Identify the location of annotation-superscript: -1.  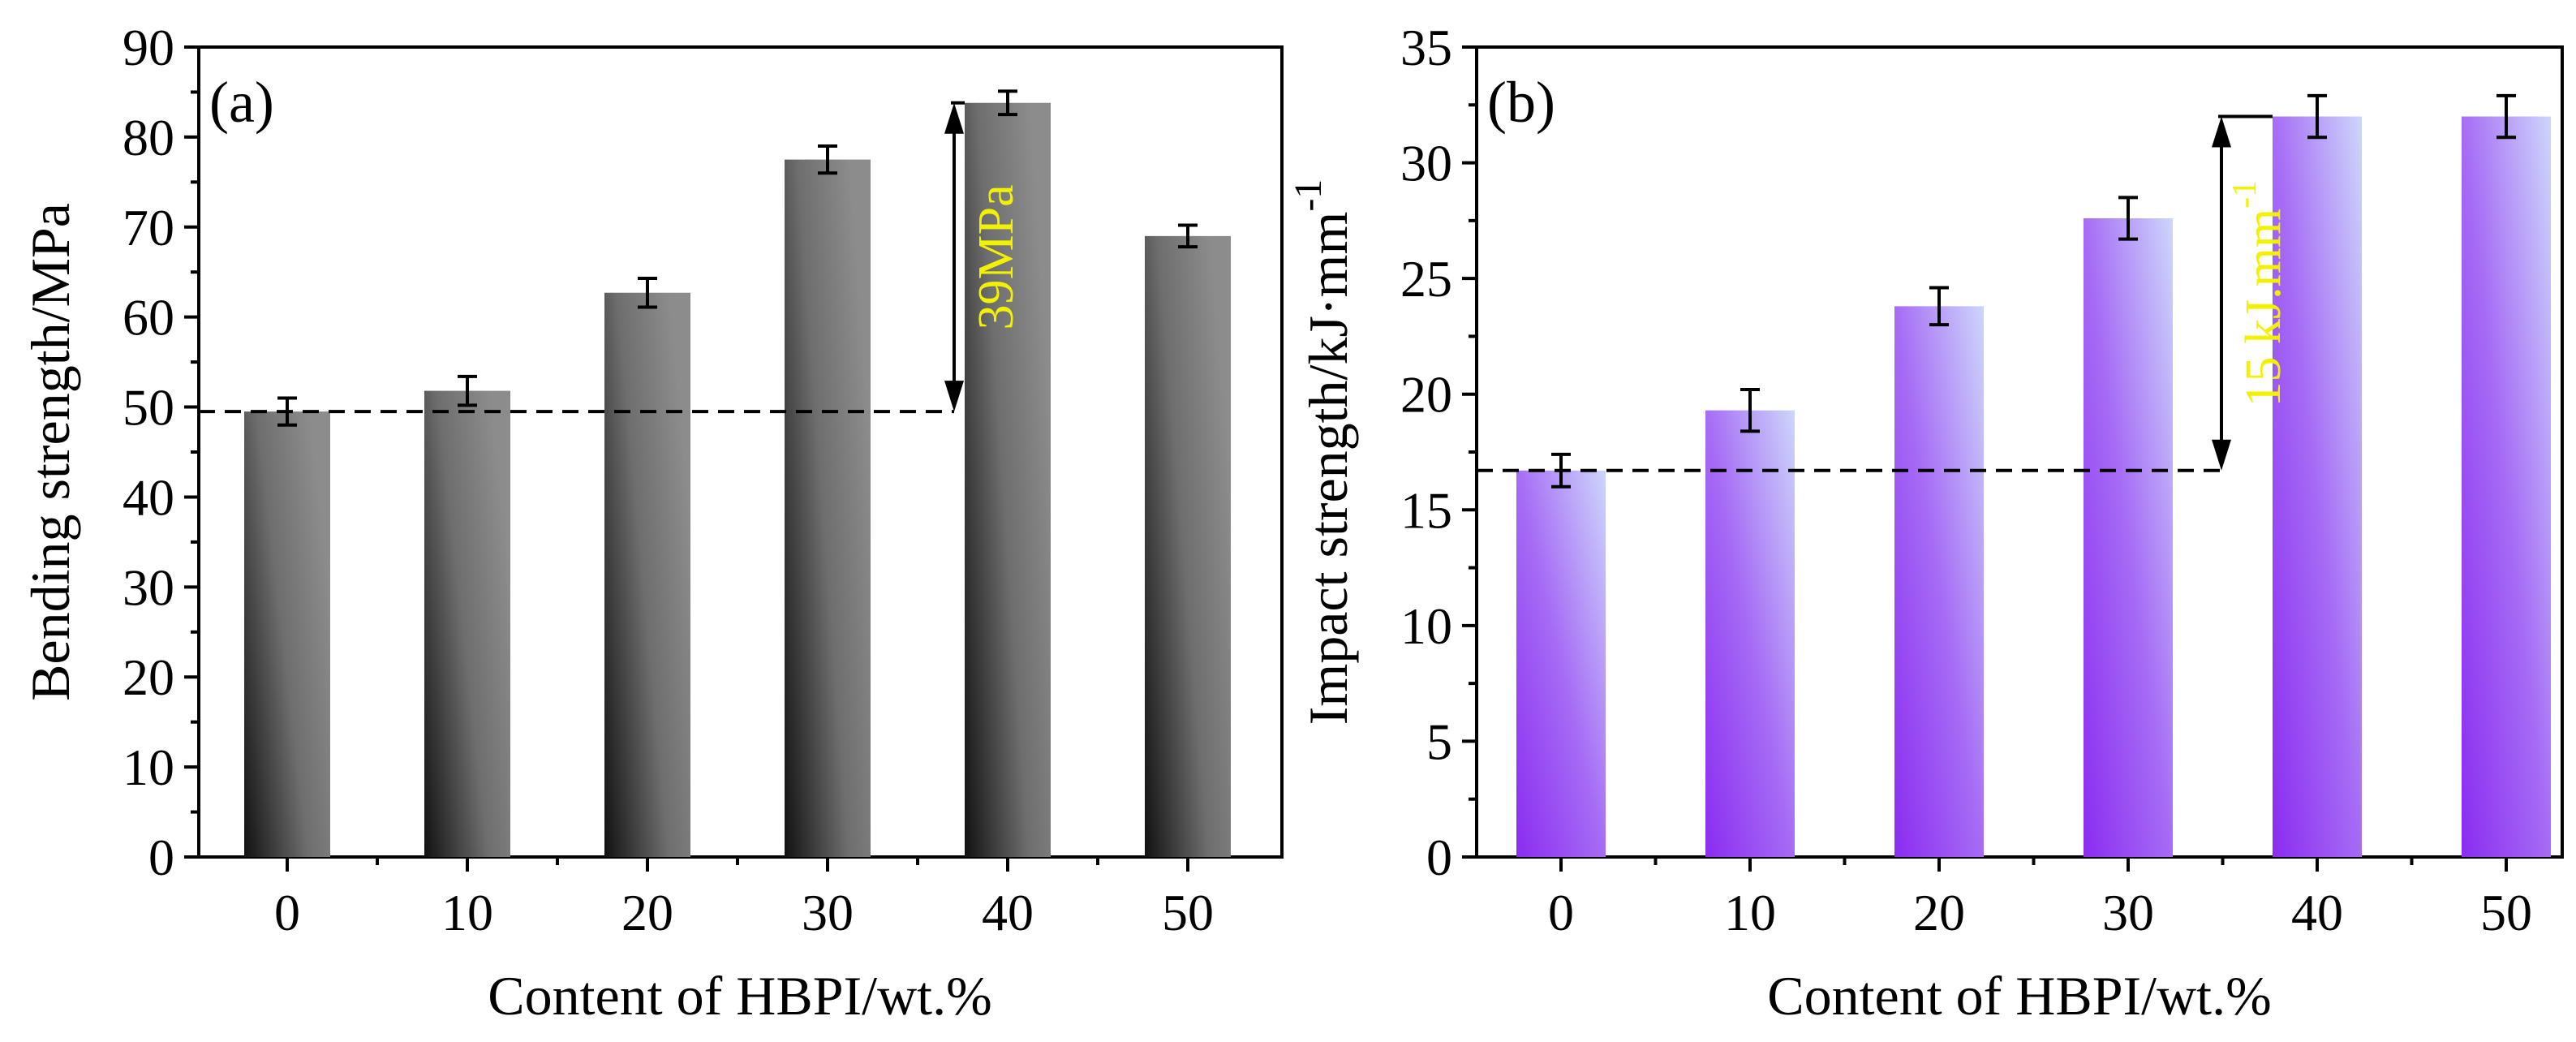
(2245, 194).